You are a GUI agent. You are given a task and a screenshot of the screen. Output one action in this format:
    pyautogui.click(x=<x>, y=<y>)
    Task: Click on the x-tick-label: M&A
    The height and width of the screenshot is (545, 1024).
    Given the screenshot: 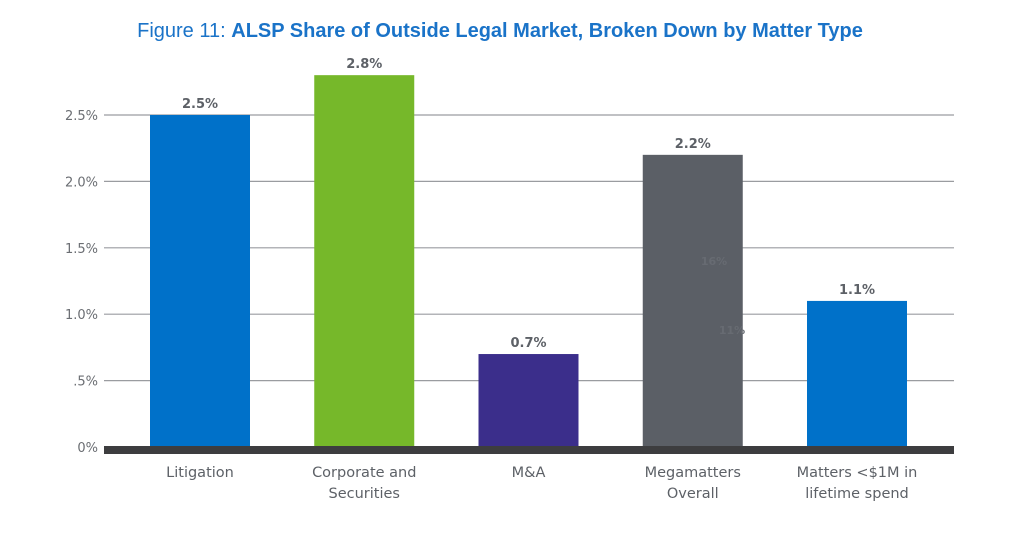 What is the action you would take?
    pyautogui.click(x=529, y=473)
    